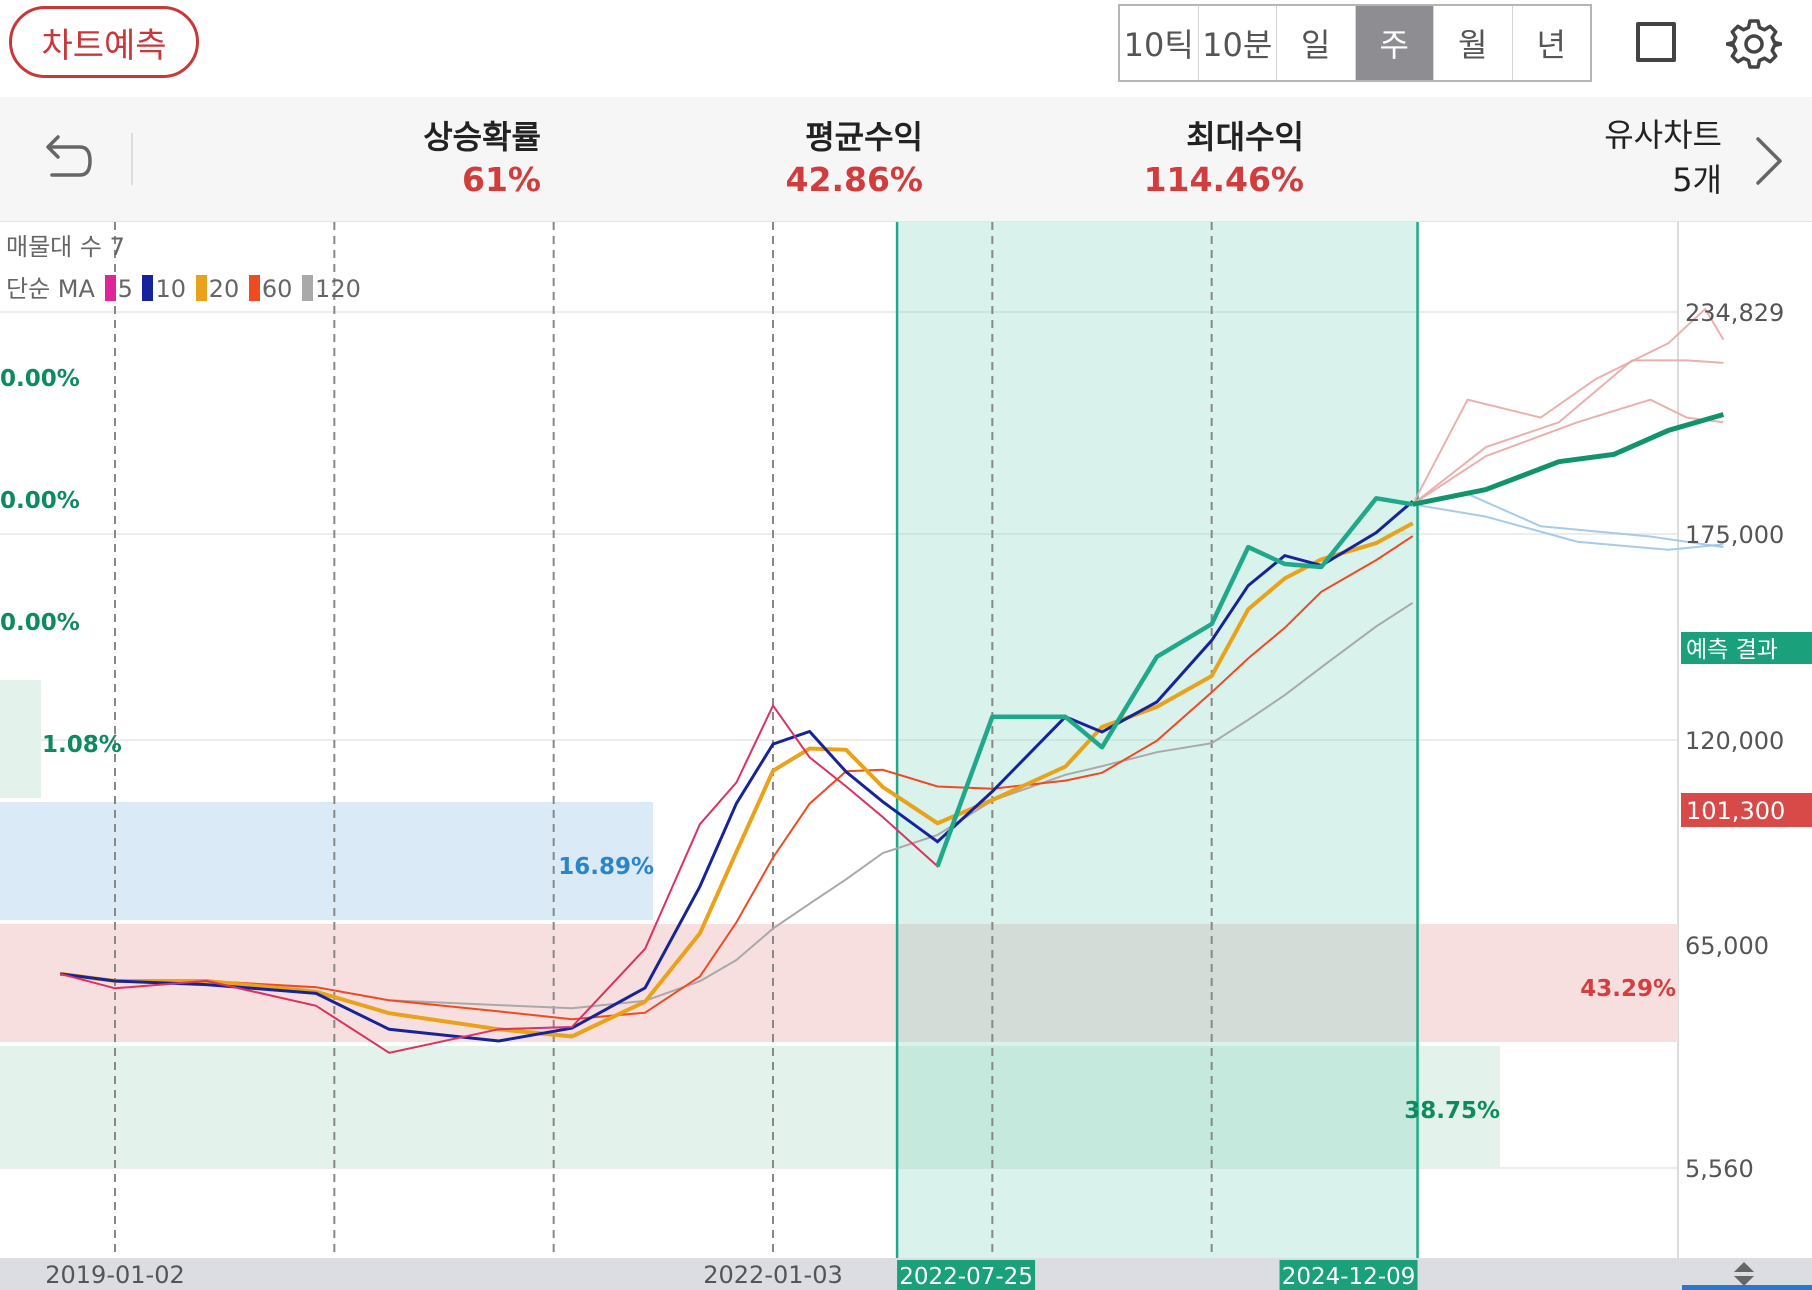 The image size is (1812, 1290). Describe the element at coordinates (40, 623) in the screenshot. I see `volume-zone-percent-3: 0.00%` at that location.